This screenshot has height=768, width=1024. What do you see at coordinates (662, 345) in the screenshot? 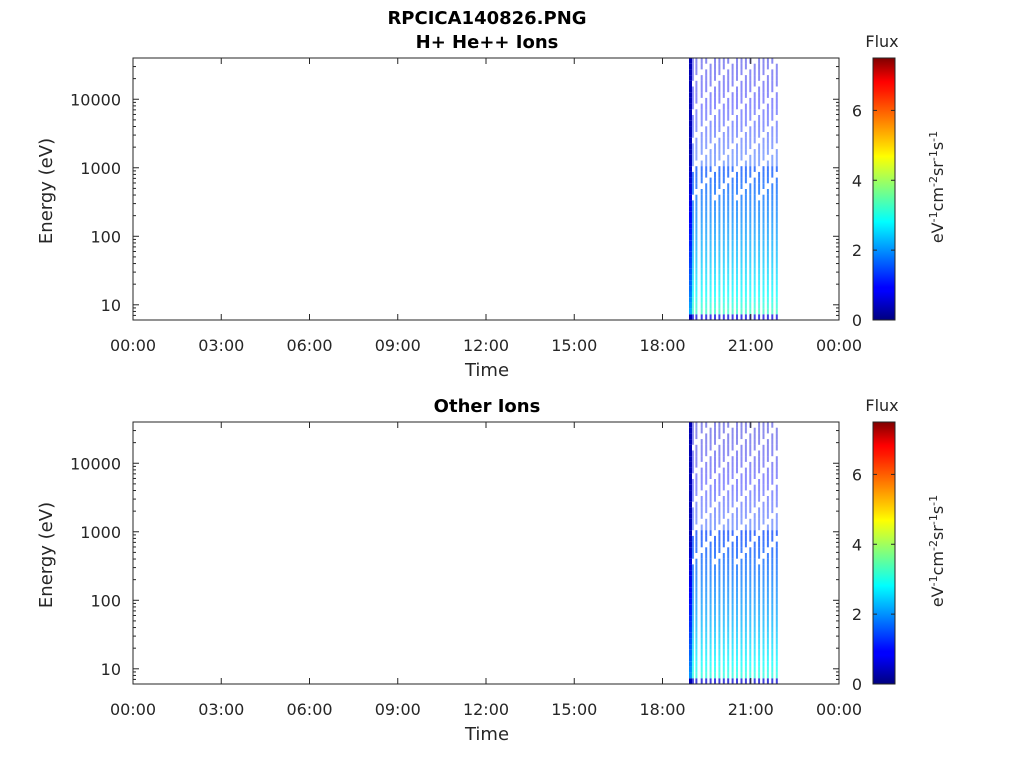
I see `x-tick-label: 18:00` at bounding box center [662, 345].